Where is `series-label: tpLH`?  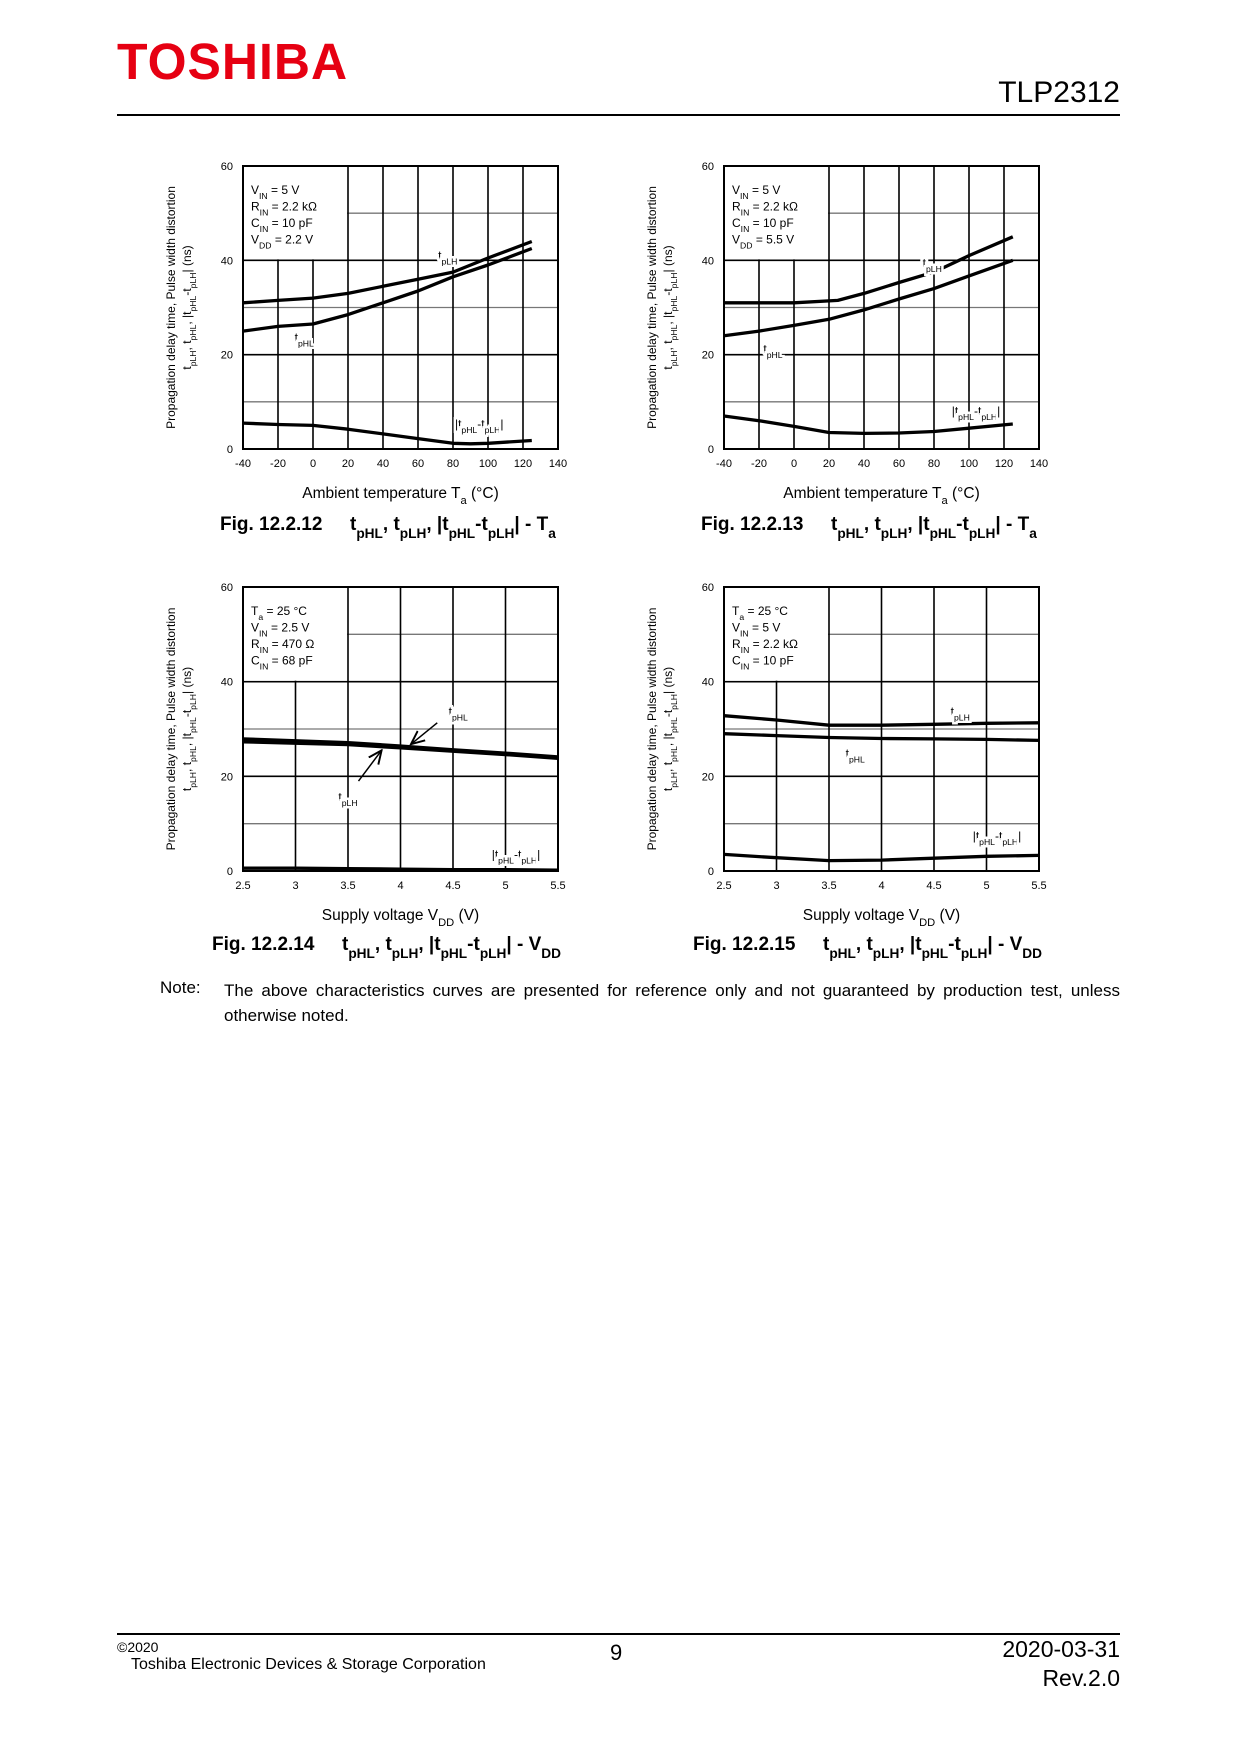
series-label: tpLH is located at coordinates (347, 799).